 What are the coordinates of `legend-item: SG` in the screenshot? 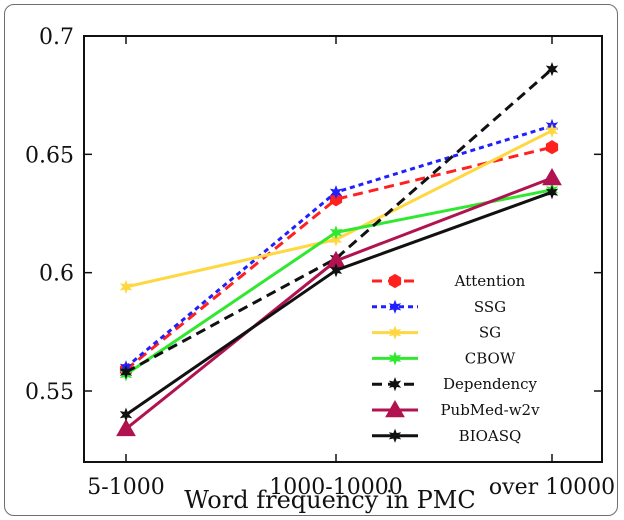 It's located at (436, 333).